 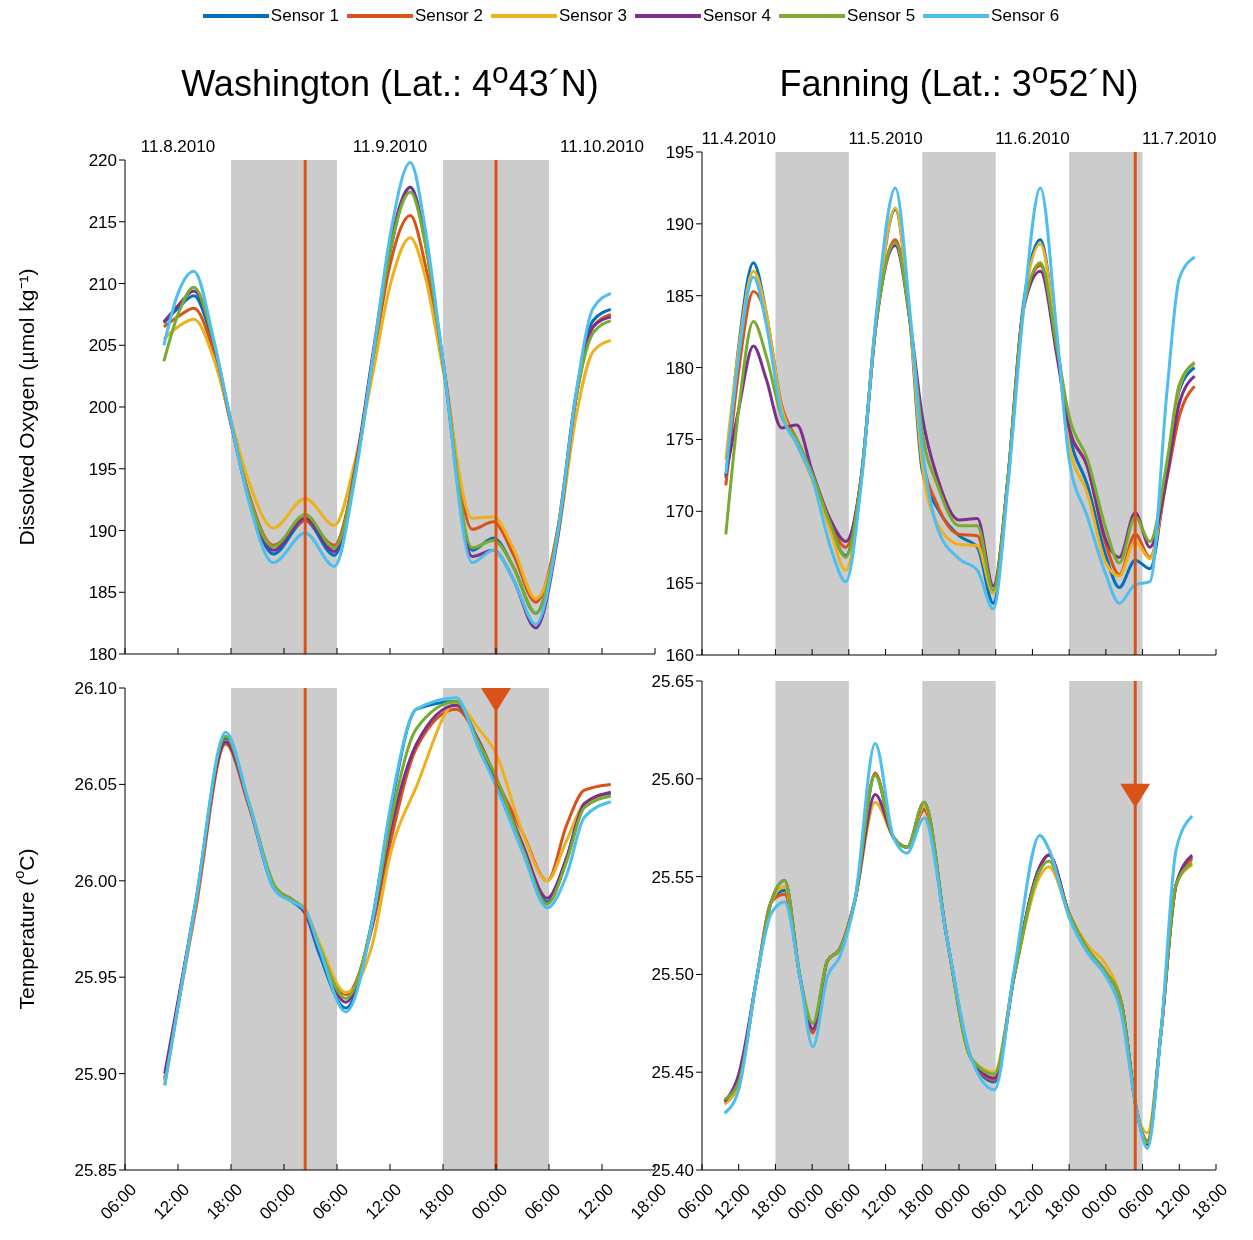 I want to click on legend-label: Sensor 1, so click(x=304, y=16).